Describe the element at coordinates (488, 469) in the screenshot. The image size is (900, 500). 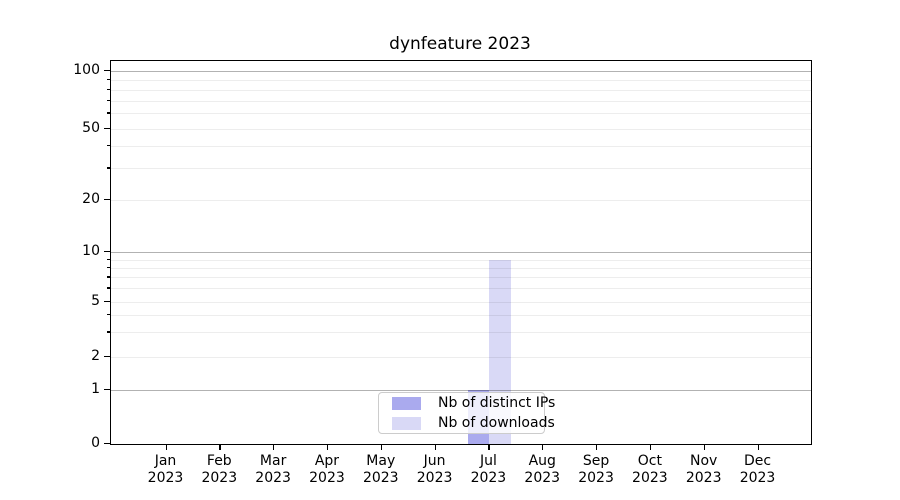
I see `xtick-label-jul: Jul 2023` at that location.